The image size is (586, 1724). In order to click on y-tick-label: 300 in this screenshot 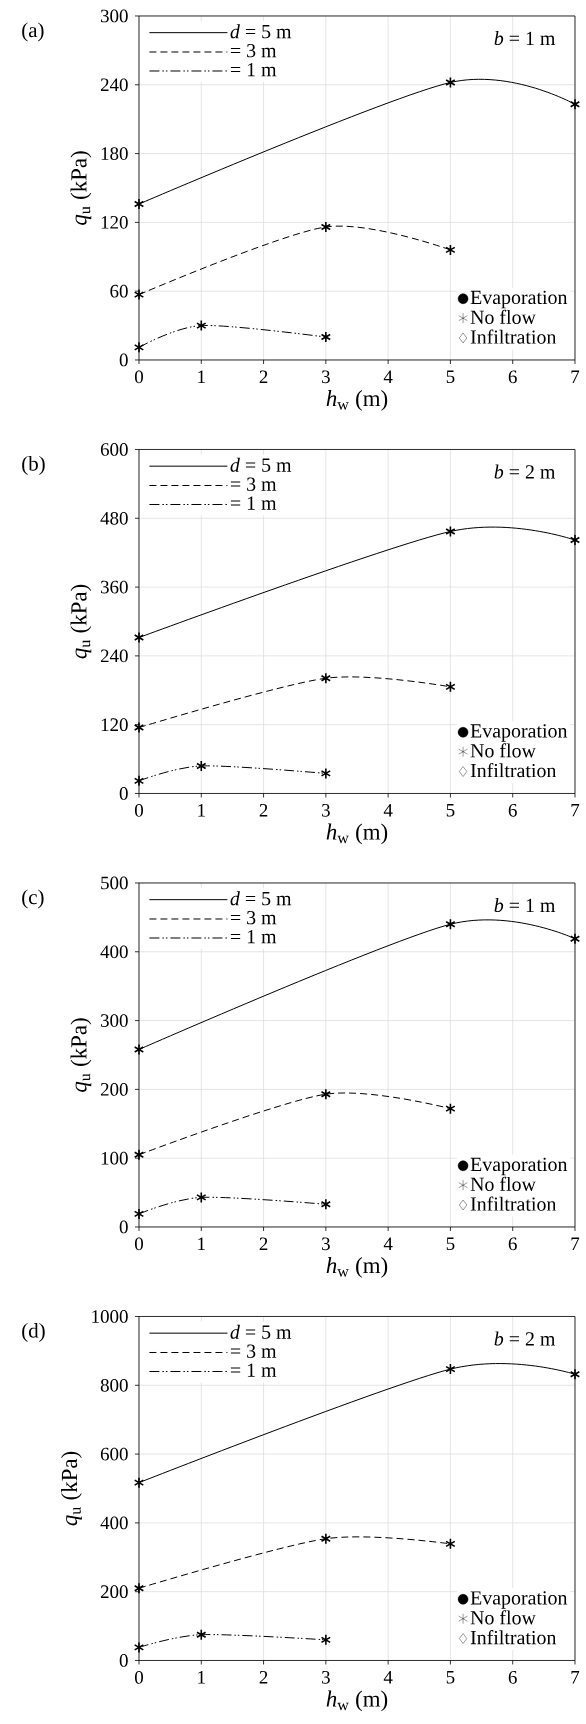, I will do `click(114, 16)`.